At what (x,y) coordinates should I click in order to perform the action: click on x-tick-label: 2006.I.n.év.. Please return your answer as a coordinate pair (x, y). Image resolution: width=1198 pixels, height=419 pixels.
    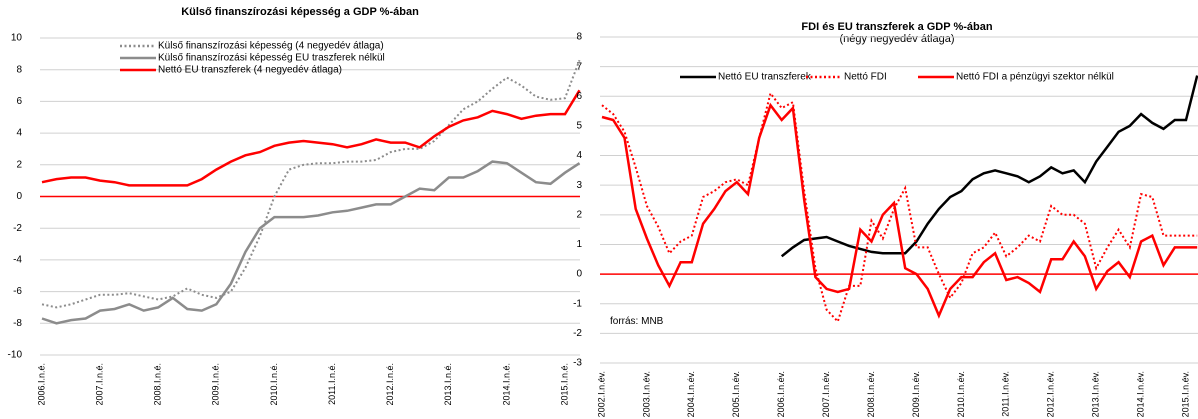
    Looking at the image, I should click on (781, 394).